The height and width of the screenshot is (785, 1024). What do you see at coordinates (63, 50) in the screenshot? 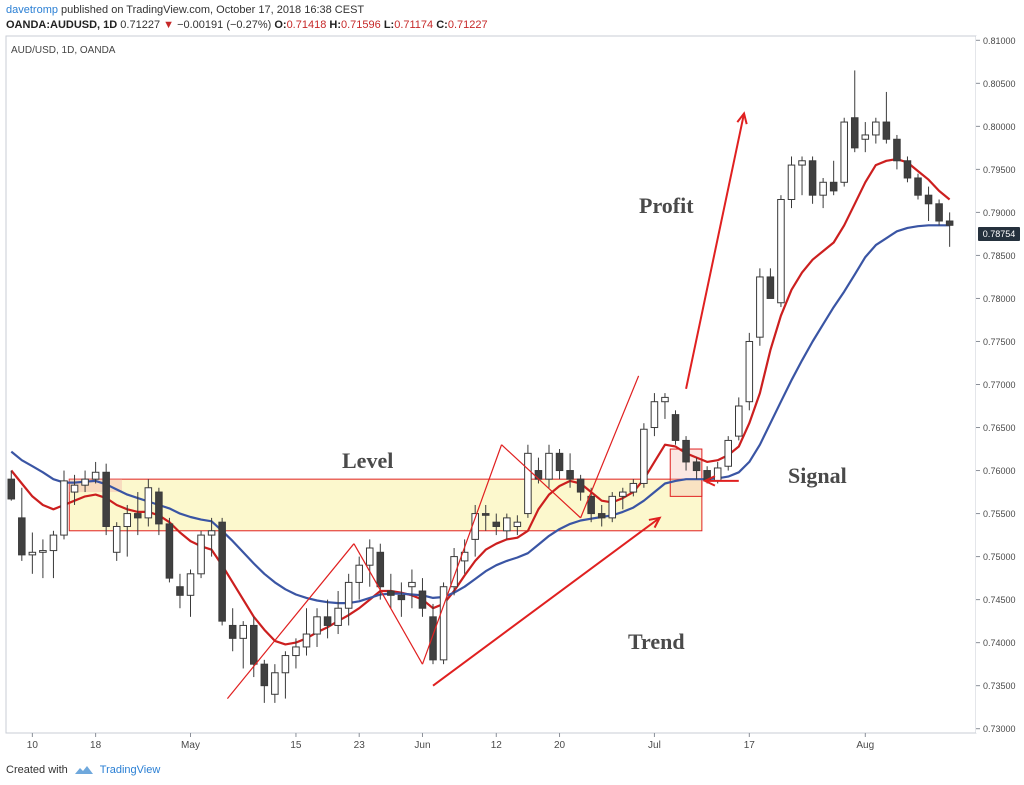
I see `chart-legend-title: AUD/USD, 1D, OANDA` at bounding box center [63, 50].